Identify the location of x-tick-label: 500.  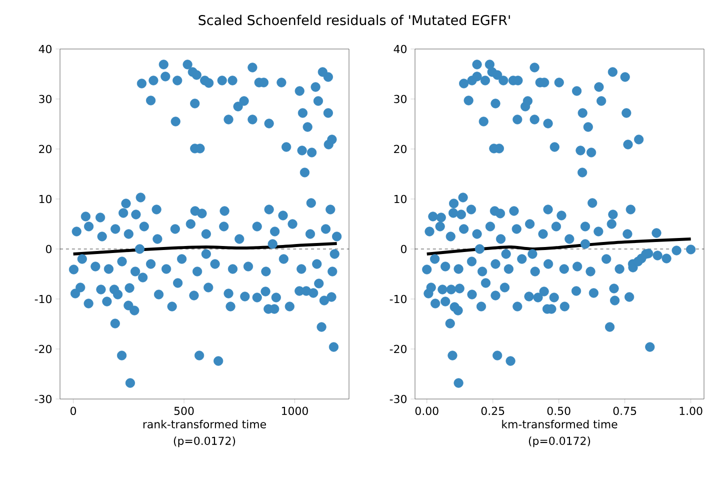
(184, 411).